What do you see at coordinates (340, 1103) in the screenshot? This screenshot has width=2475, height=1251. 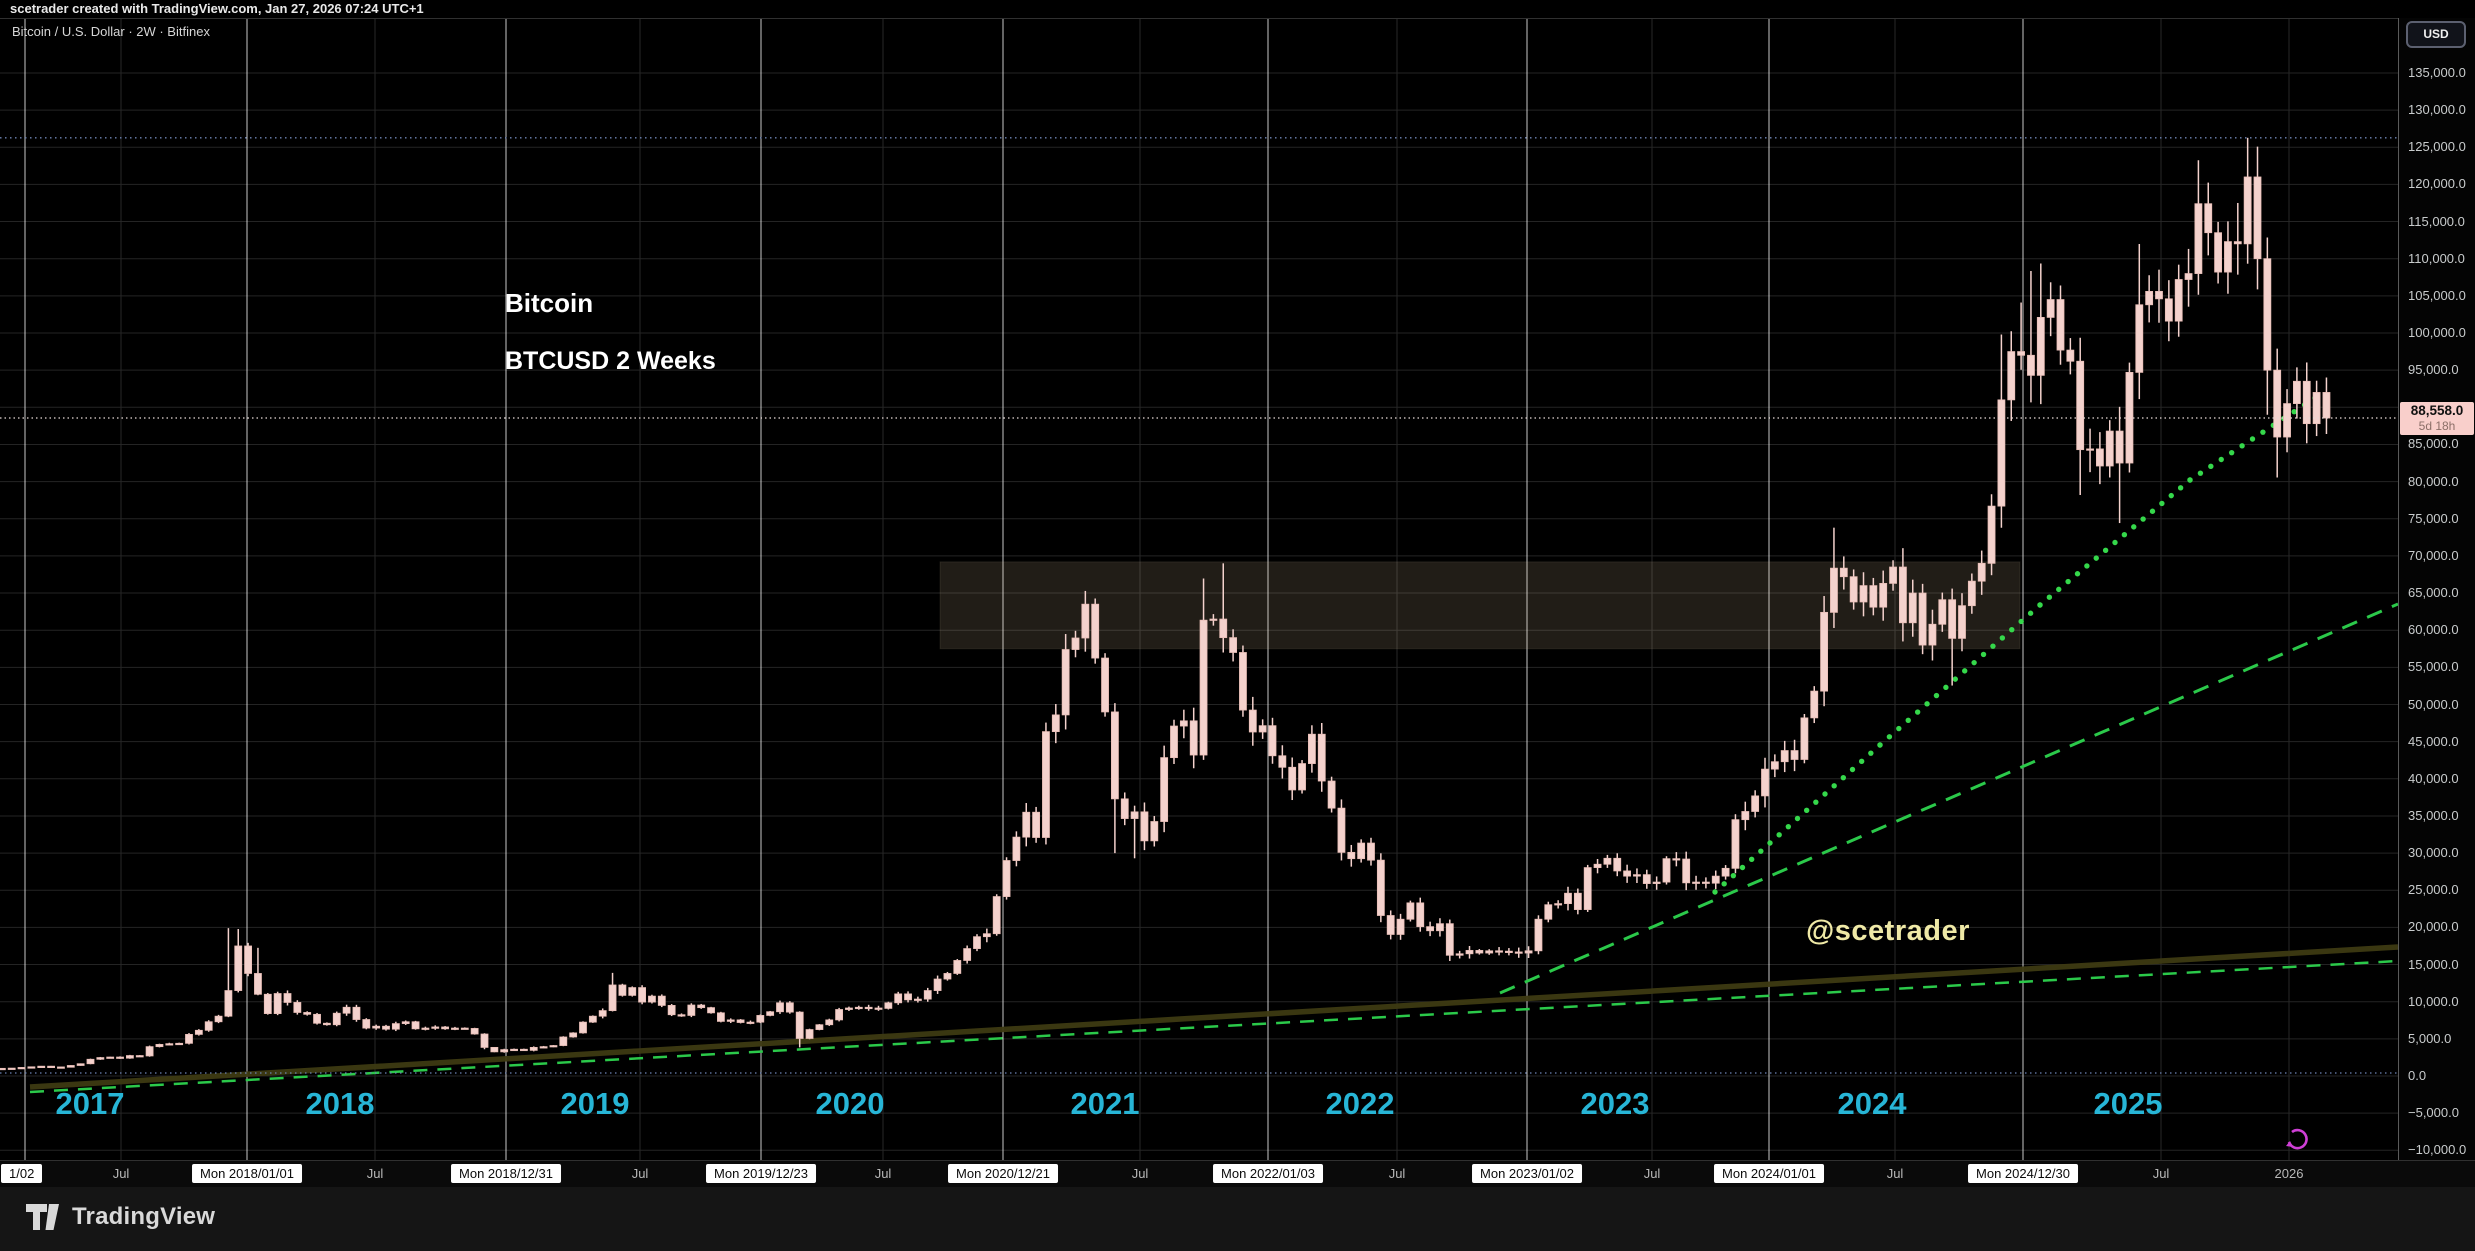 I see `year-label-2018: 2018` at bounding box center [340, 1103].